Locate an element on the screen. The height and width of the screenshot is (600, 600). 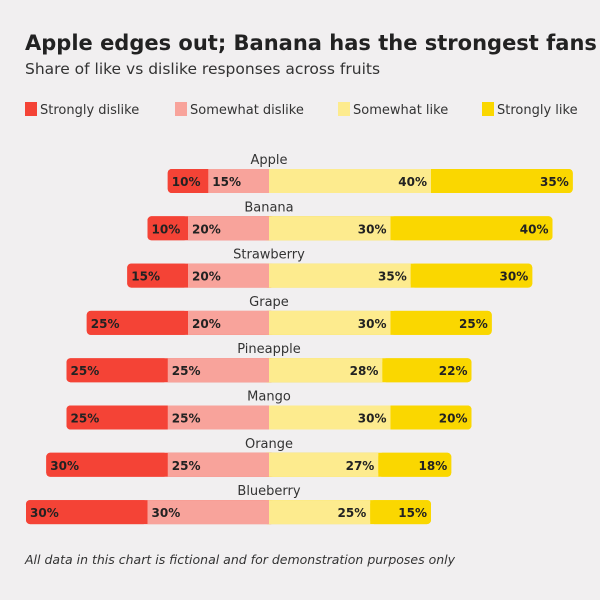
value-label: 27% is located at coordinates (360, 466).